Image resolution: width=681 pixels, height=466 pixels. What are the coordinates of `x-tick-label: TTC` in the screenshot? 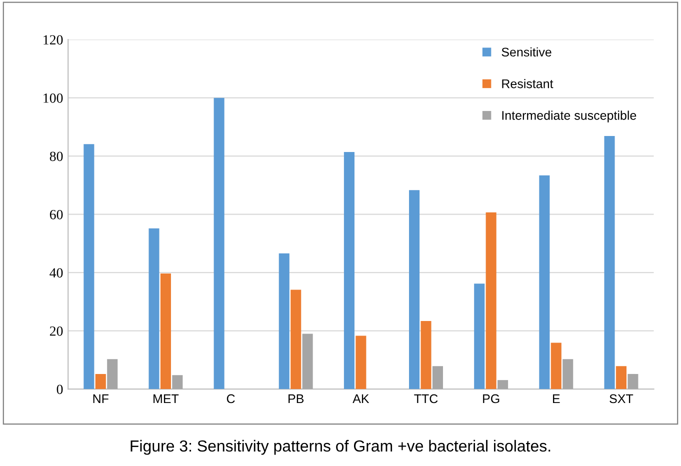 It's located at (426, 399).